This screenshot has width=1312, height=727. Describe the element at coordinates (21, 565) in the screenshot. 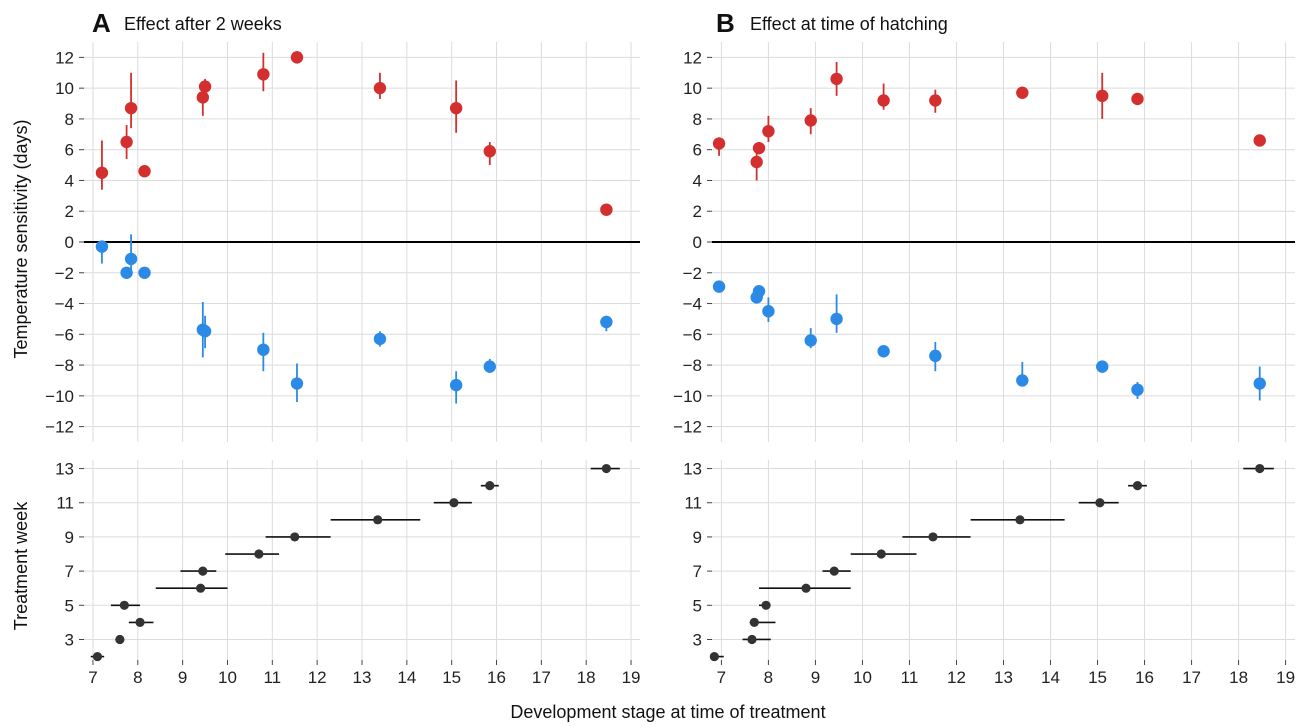

I see `bottom-y-axis-label: Treatment week` at that location.